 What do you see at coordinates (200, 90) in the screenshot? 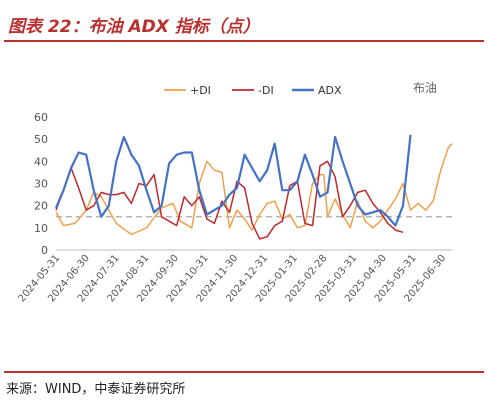
I see `legend-label: +DI` at bounding box center [200, 90].